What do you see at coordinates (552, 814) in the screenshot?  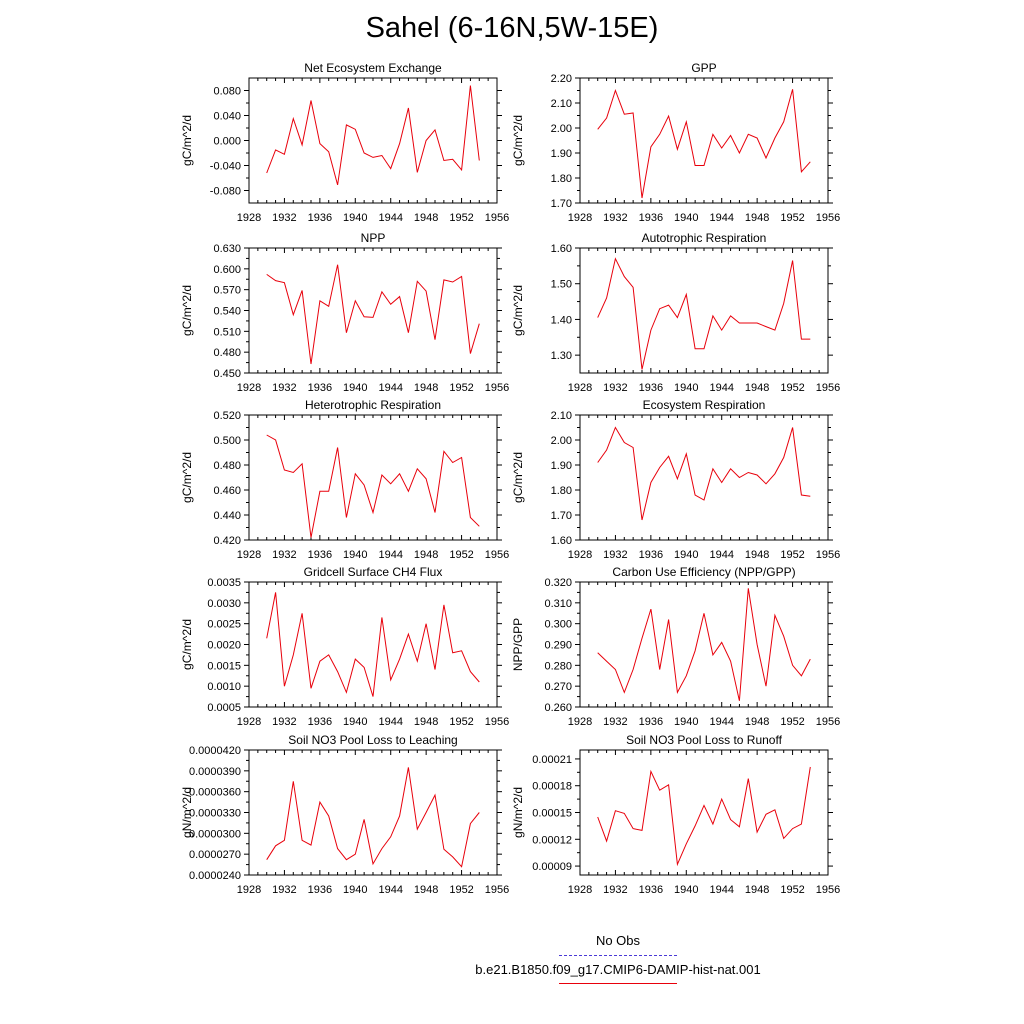 I see `y-tick-label: 0.00015` at bounding box center [552, 814].